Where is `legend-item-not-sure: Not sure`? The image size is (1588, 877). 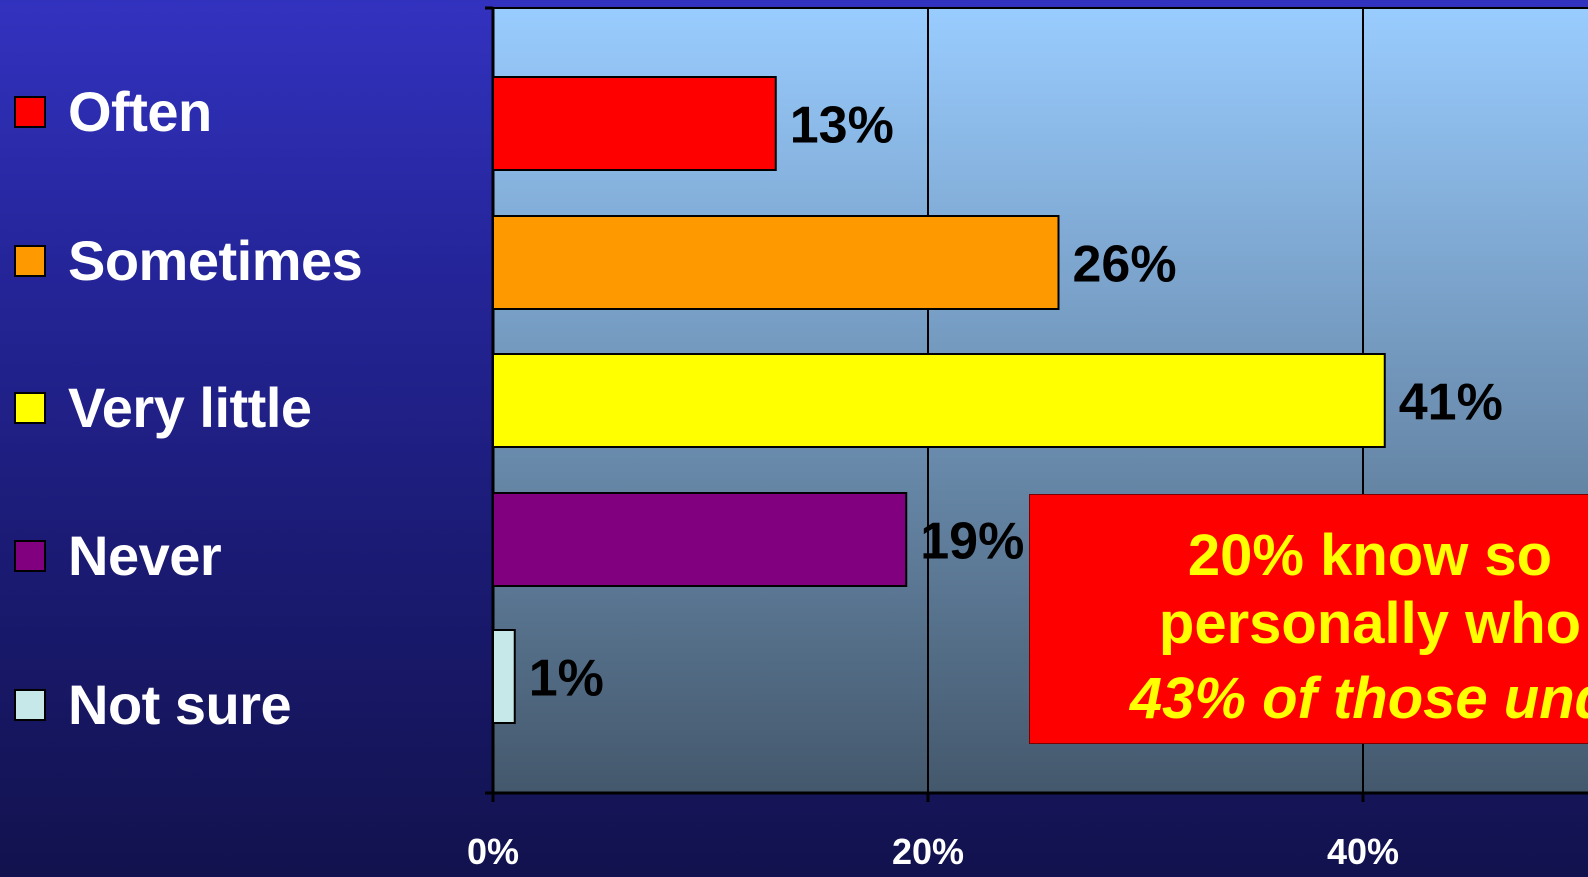 legend-item-not-sure: Not sure is located at coordinates (153, 704).